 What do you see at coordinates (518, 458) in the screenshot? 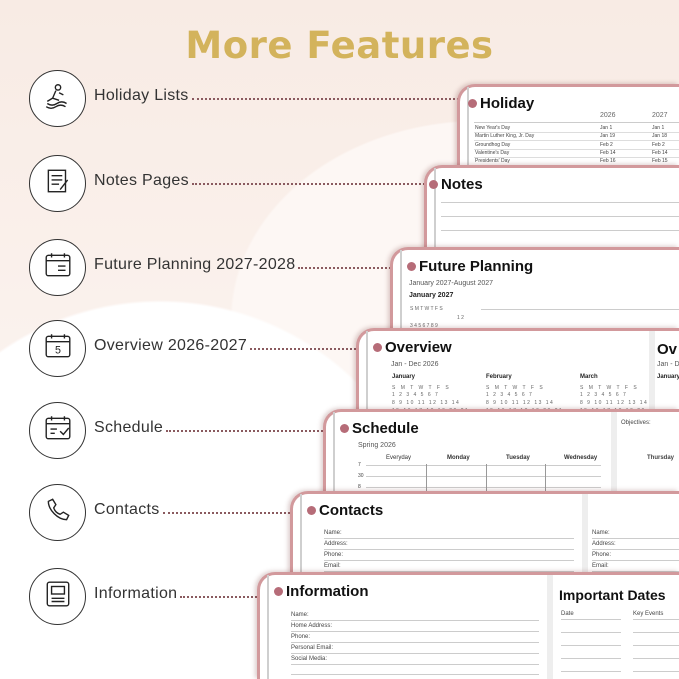
I see `column-header: Tuesday` at bounding box center [518, 458].